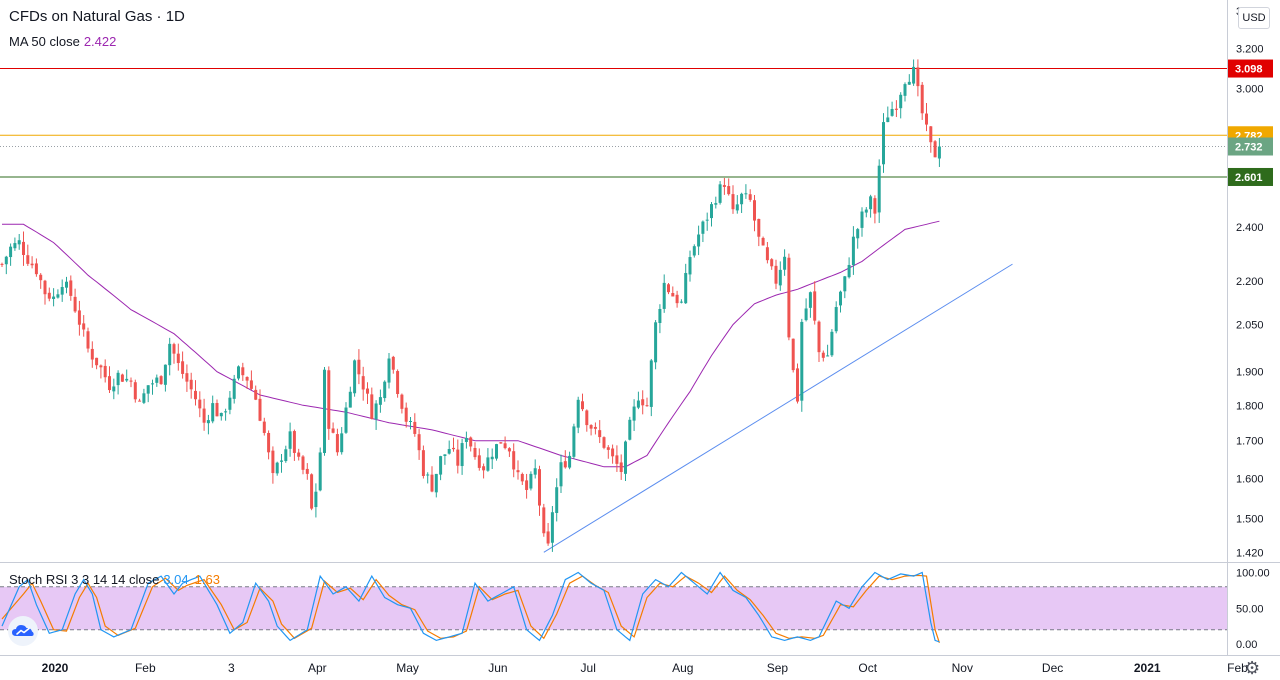 The height and width of the screenshot is (680, 1280). What do you see at coordinates (84, 579) in the screenshot?
I see `stoch-rsi-label: Stoch RSI 3 3 14 14 close` at bounding box center [84, 579].